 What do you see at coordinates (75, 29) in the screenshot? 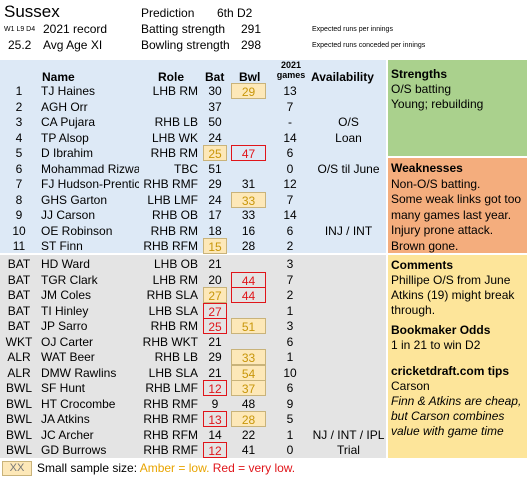
I see `record-label: 2021 record` at bounding box center [75, 29].